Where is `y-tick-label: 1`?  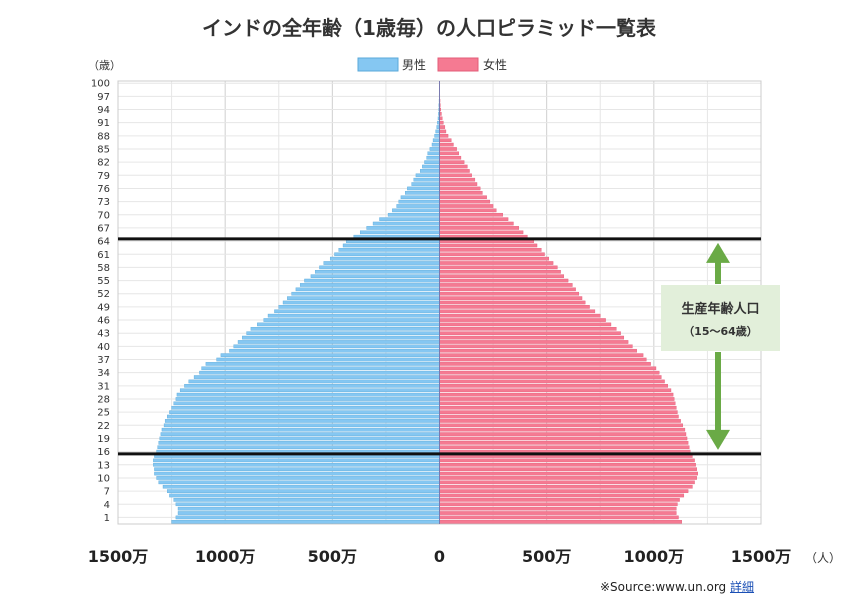
y-tick-label: 1 is located at coordinates (107, 518).